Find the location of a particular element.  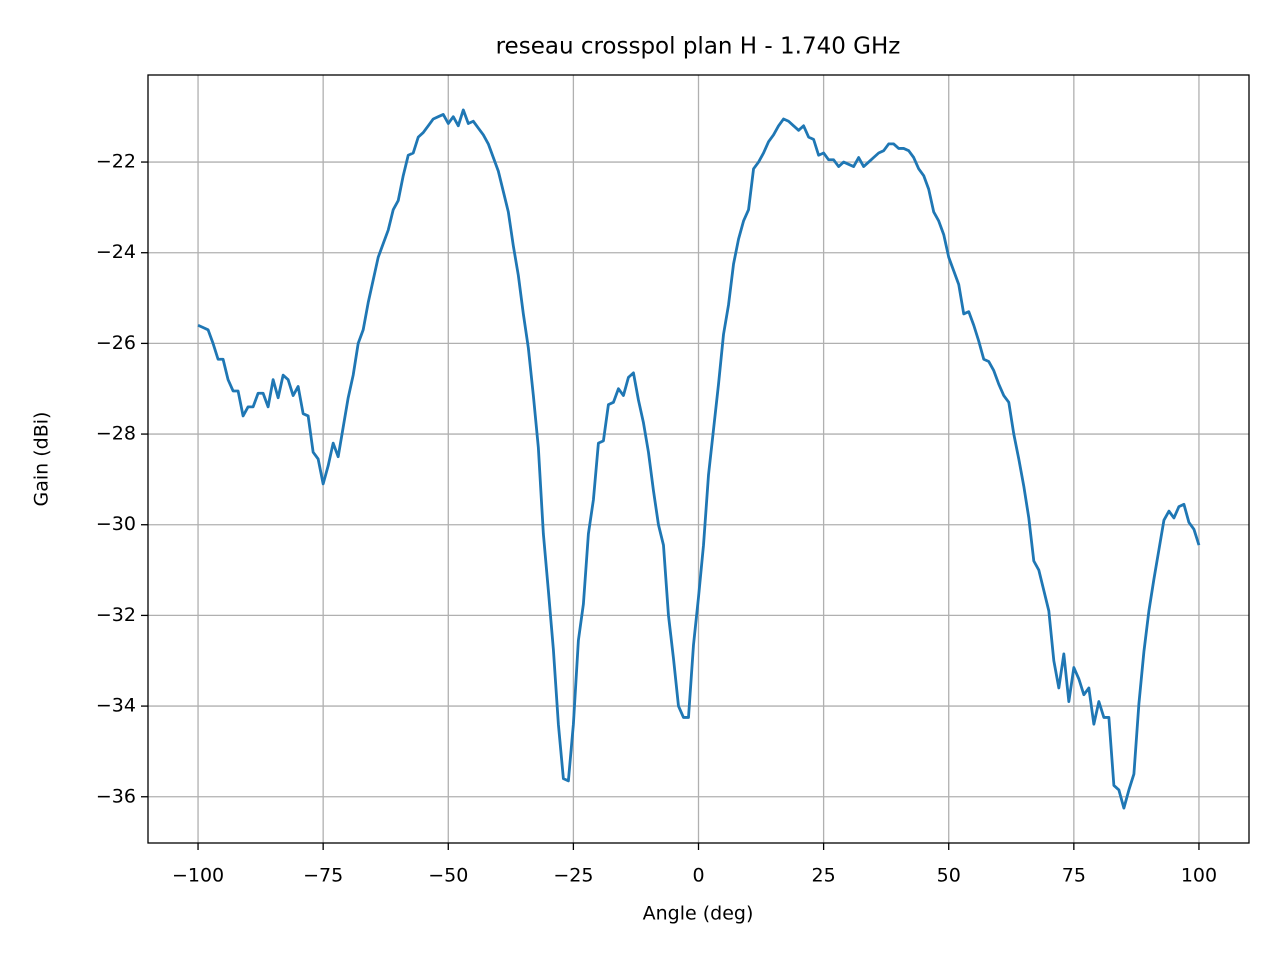

y-tick-label: −28 is located at coordinates (116, 434).